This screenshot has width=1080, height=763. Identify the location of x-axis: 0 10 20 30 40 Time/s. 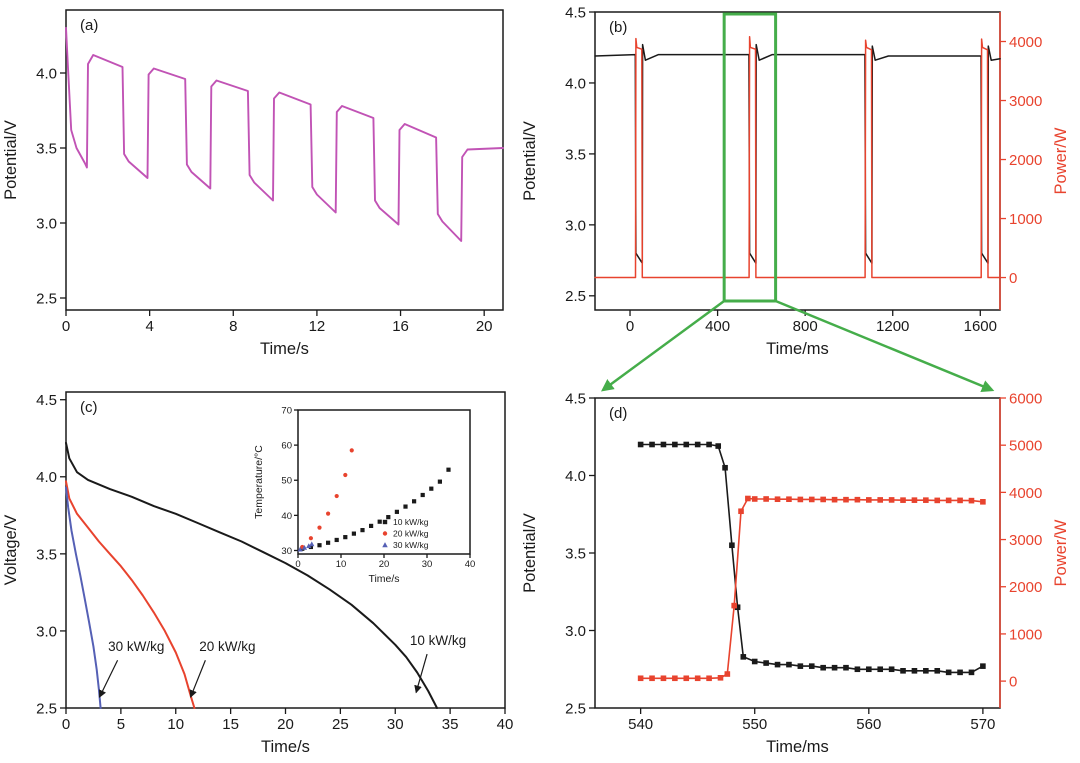
(385, 569).